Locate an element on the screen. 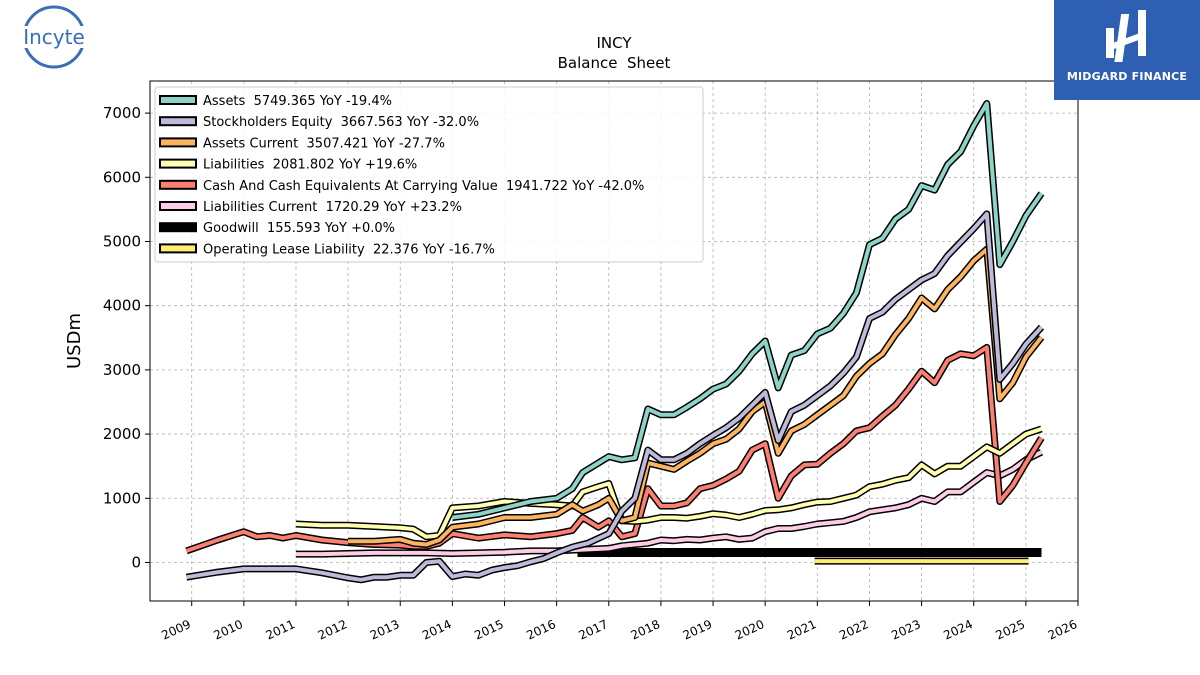  x-tick-label: 2013 is located at coordinates (385, 630).